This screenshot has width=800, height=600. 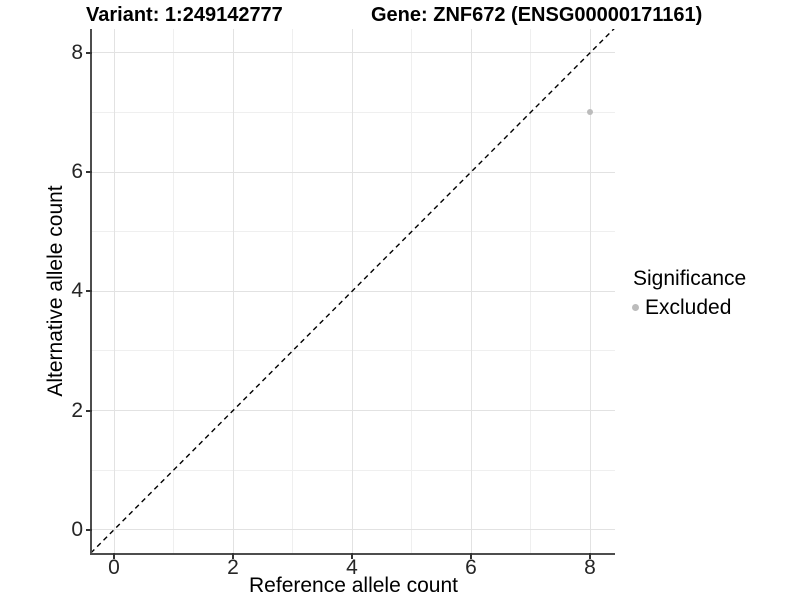 I want to click on plot-title-variant: Variant: 1:249142777, so click(x=184, y=15).